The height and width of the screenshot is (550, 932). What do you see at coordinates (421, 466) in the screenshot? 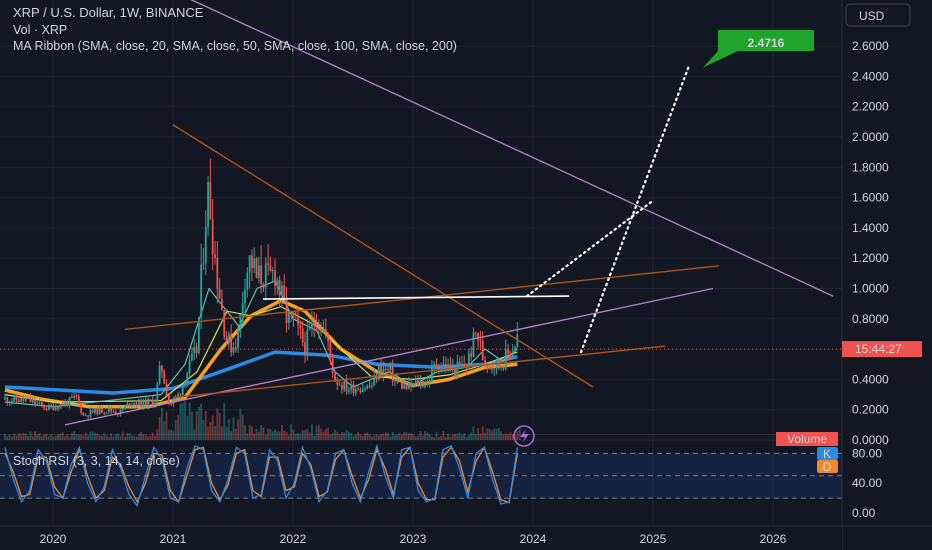
I see `stoch-rsi-pane` at bounding box center [421, 466].